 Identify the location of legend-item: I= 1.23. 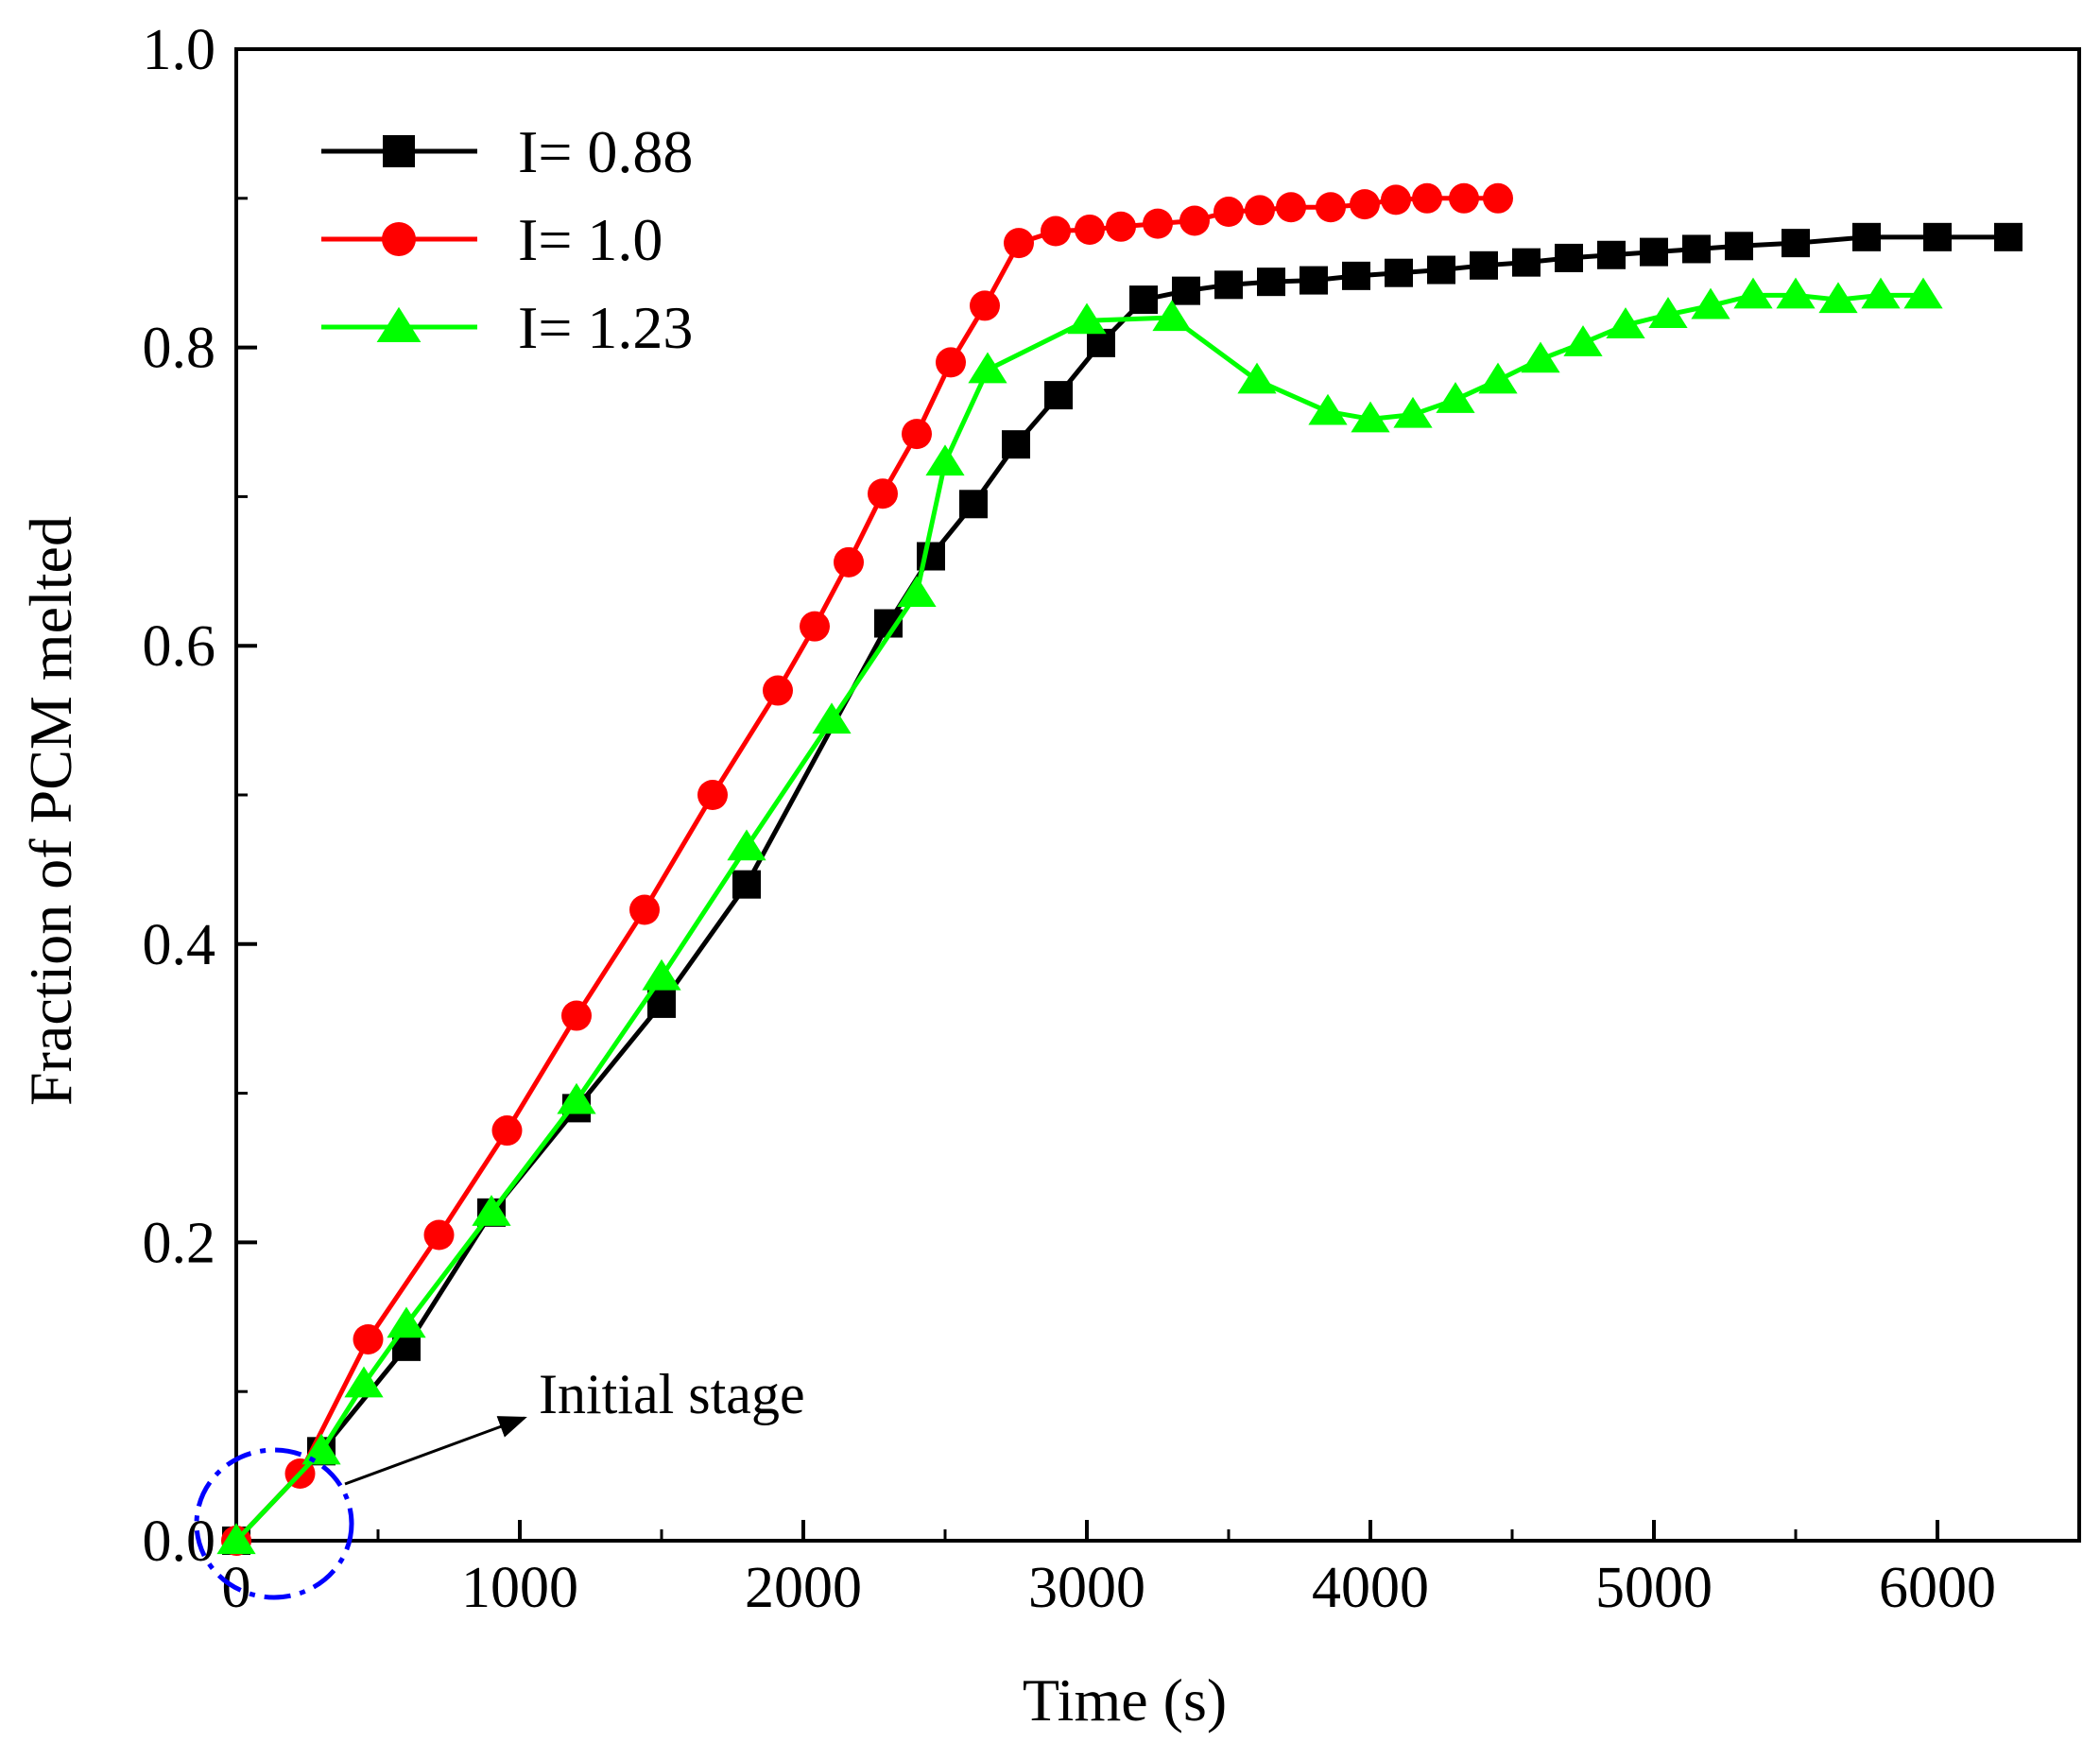
(507, 327).